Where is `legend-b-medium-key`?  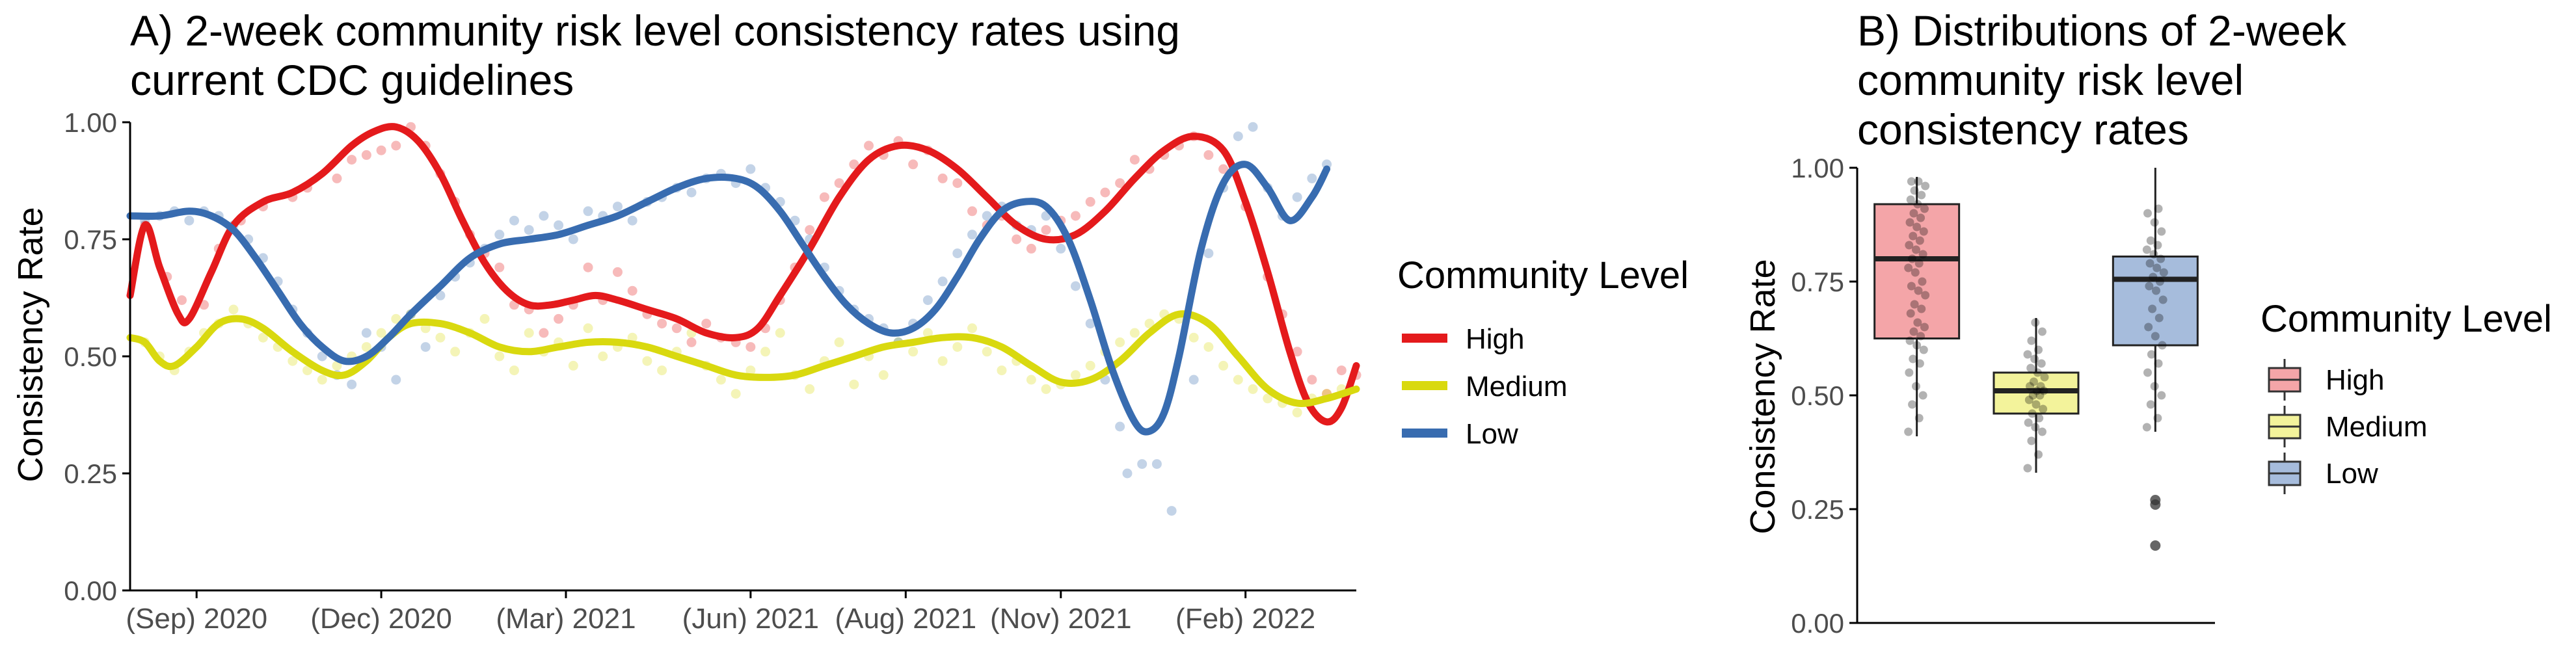
legend-b-medium-key is located at coordinates (2284, 426).